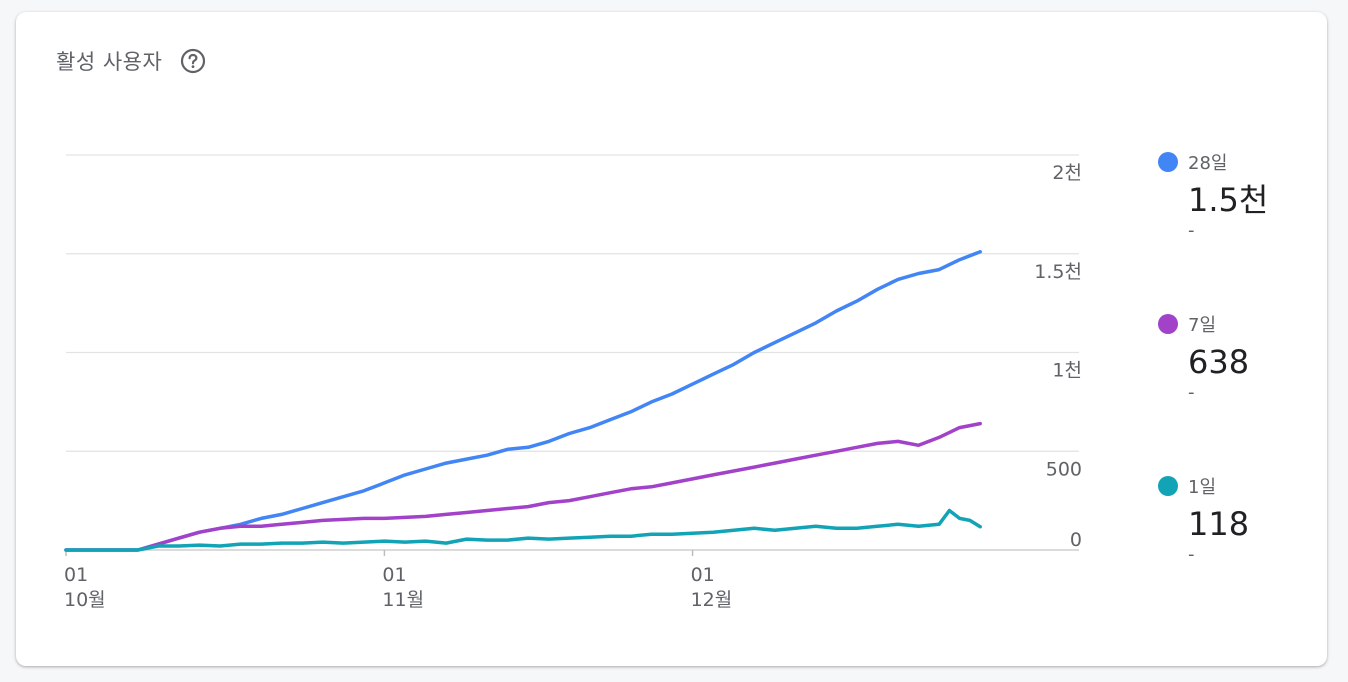  I want to click on card-title: 활성 사용자, so click(109, 62).